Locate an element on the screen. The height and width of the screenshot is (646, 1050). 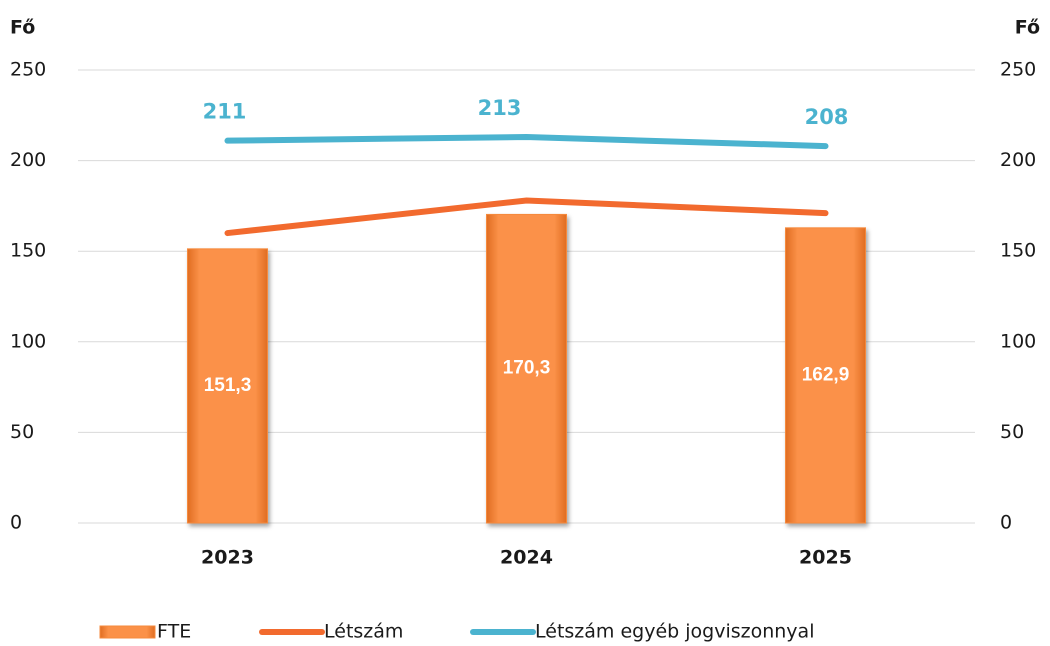
y-tick-label: 250 is located at coordinates (28, 70).